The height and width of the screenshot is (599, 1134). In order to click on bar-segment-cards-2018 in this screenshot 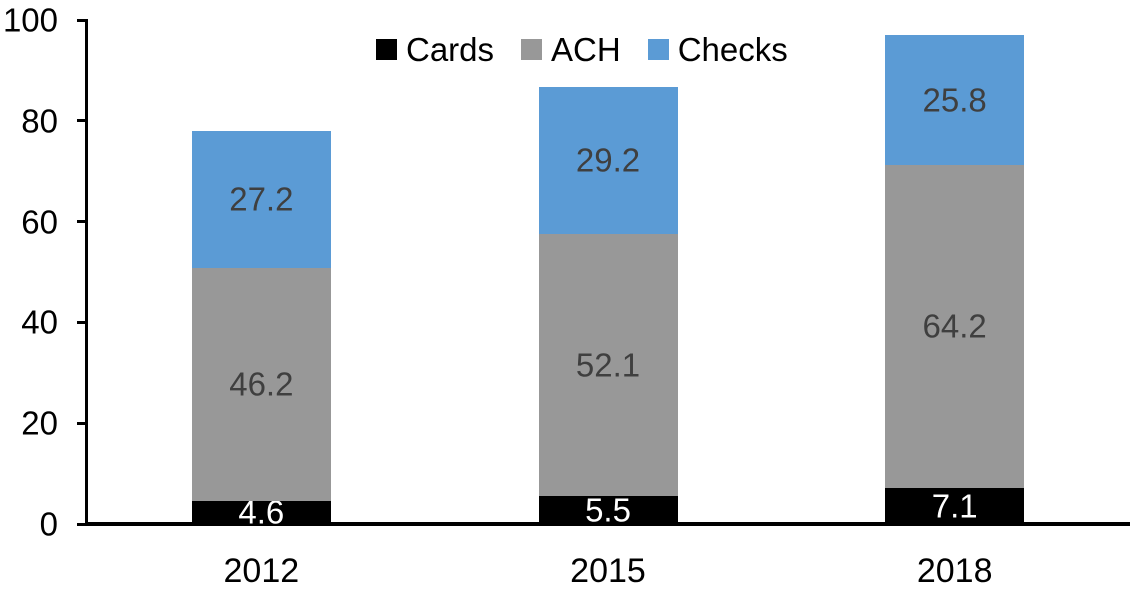, I will do `click(955, 506)`.